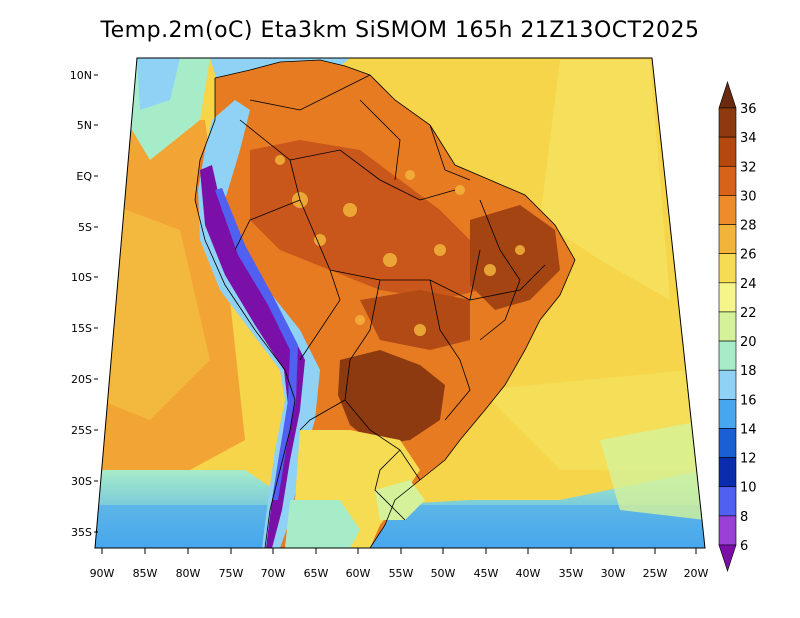 This screenshot has height=618, width=800. What do you see at coordinates (748, 459) in the screenshot?
I see `colorbar-label: 12` at bounding box center [748, 459].